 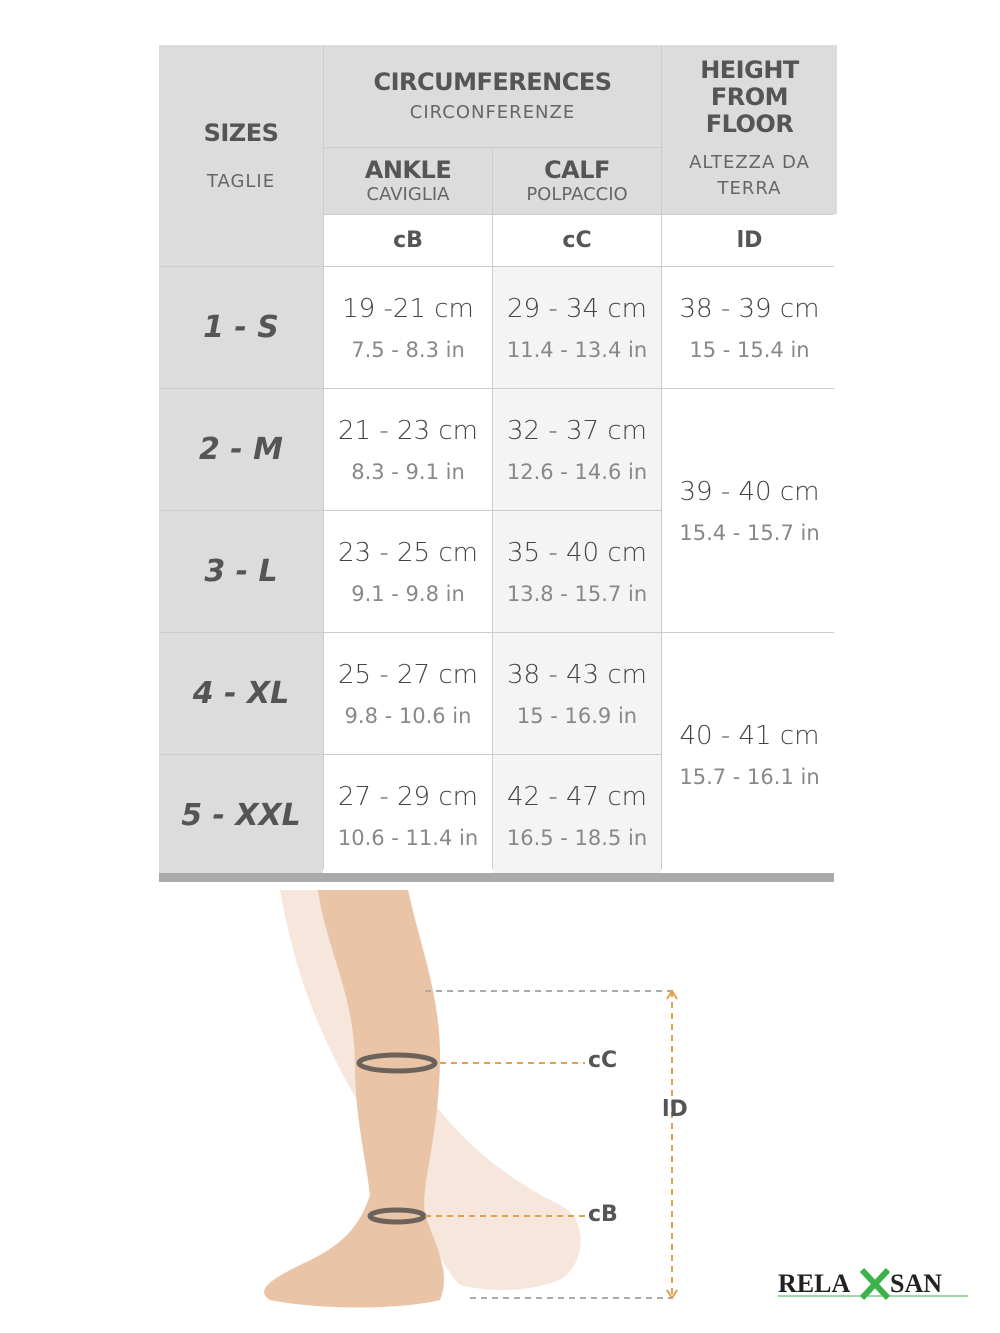 I want to click on size-label: 5 - XXL, so click(x=241, y=815).